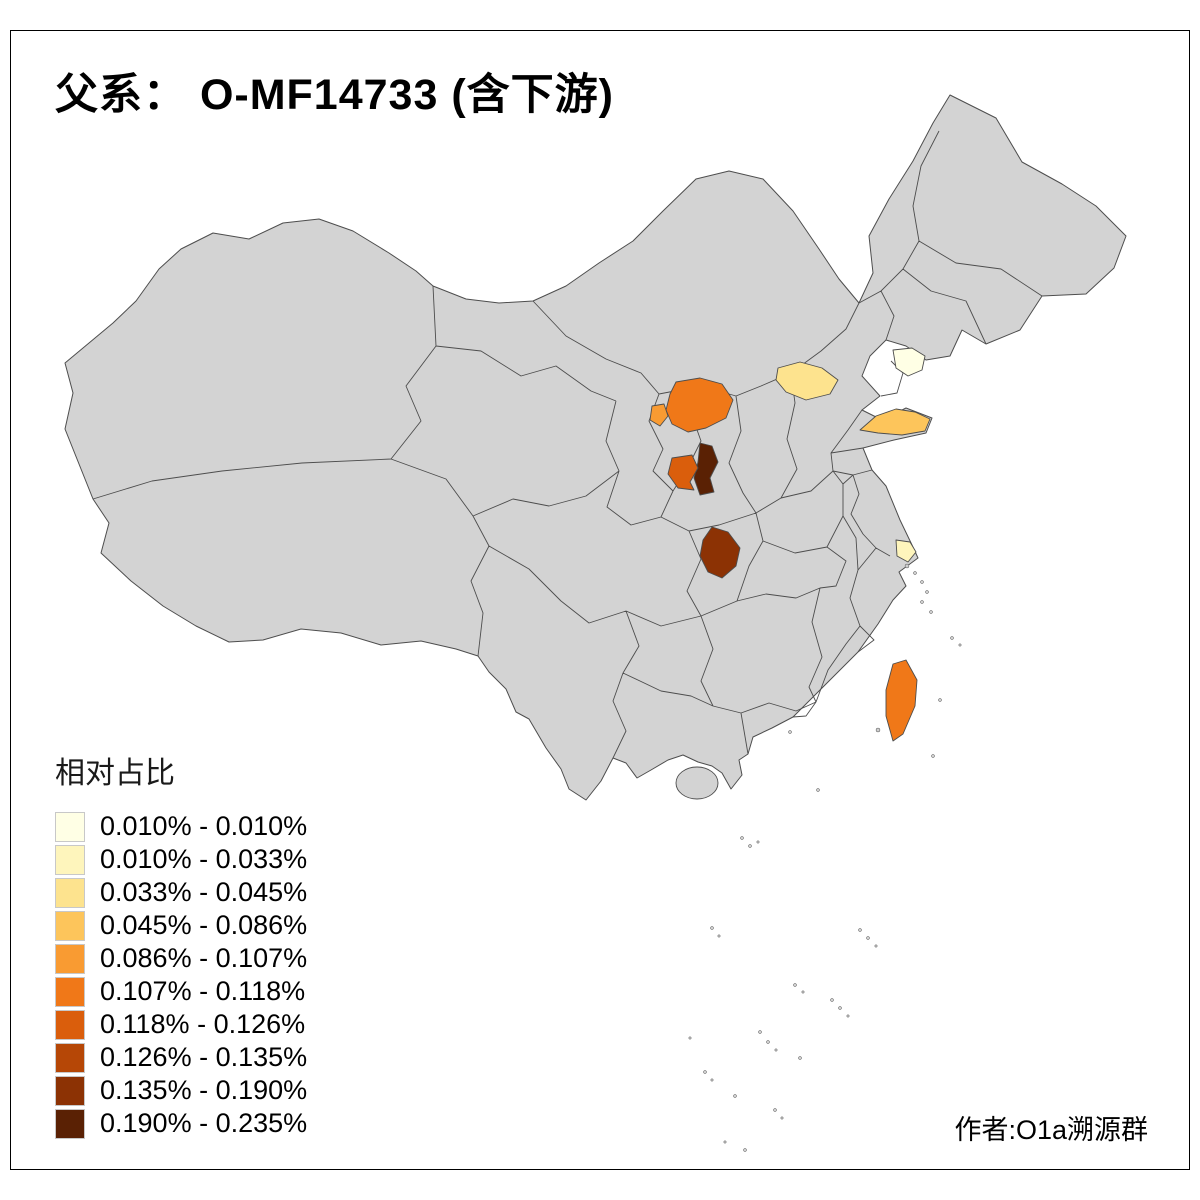 Image resolution: width=1200 pixels, height=1200 pixels. I want to click on region-chongqing, so click(720, 552).